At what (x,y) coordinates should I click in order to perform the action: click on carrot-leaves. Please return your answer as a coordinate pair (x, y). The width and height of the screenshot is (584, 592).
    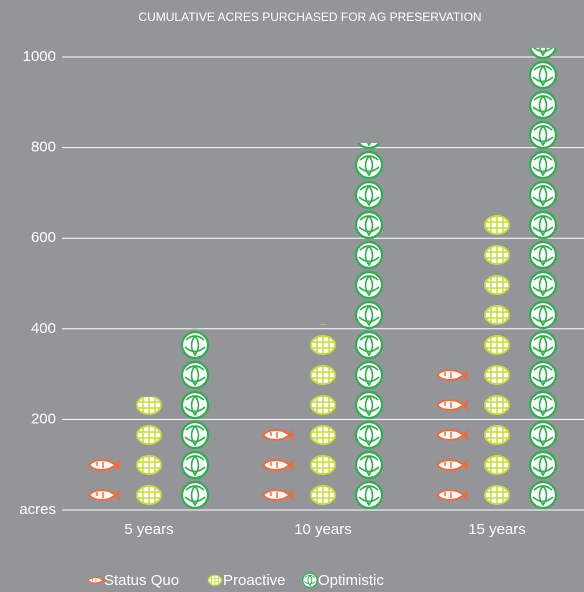
    Looking at the image, I should click on (104, 580).